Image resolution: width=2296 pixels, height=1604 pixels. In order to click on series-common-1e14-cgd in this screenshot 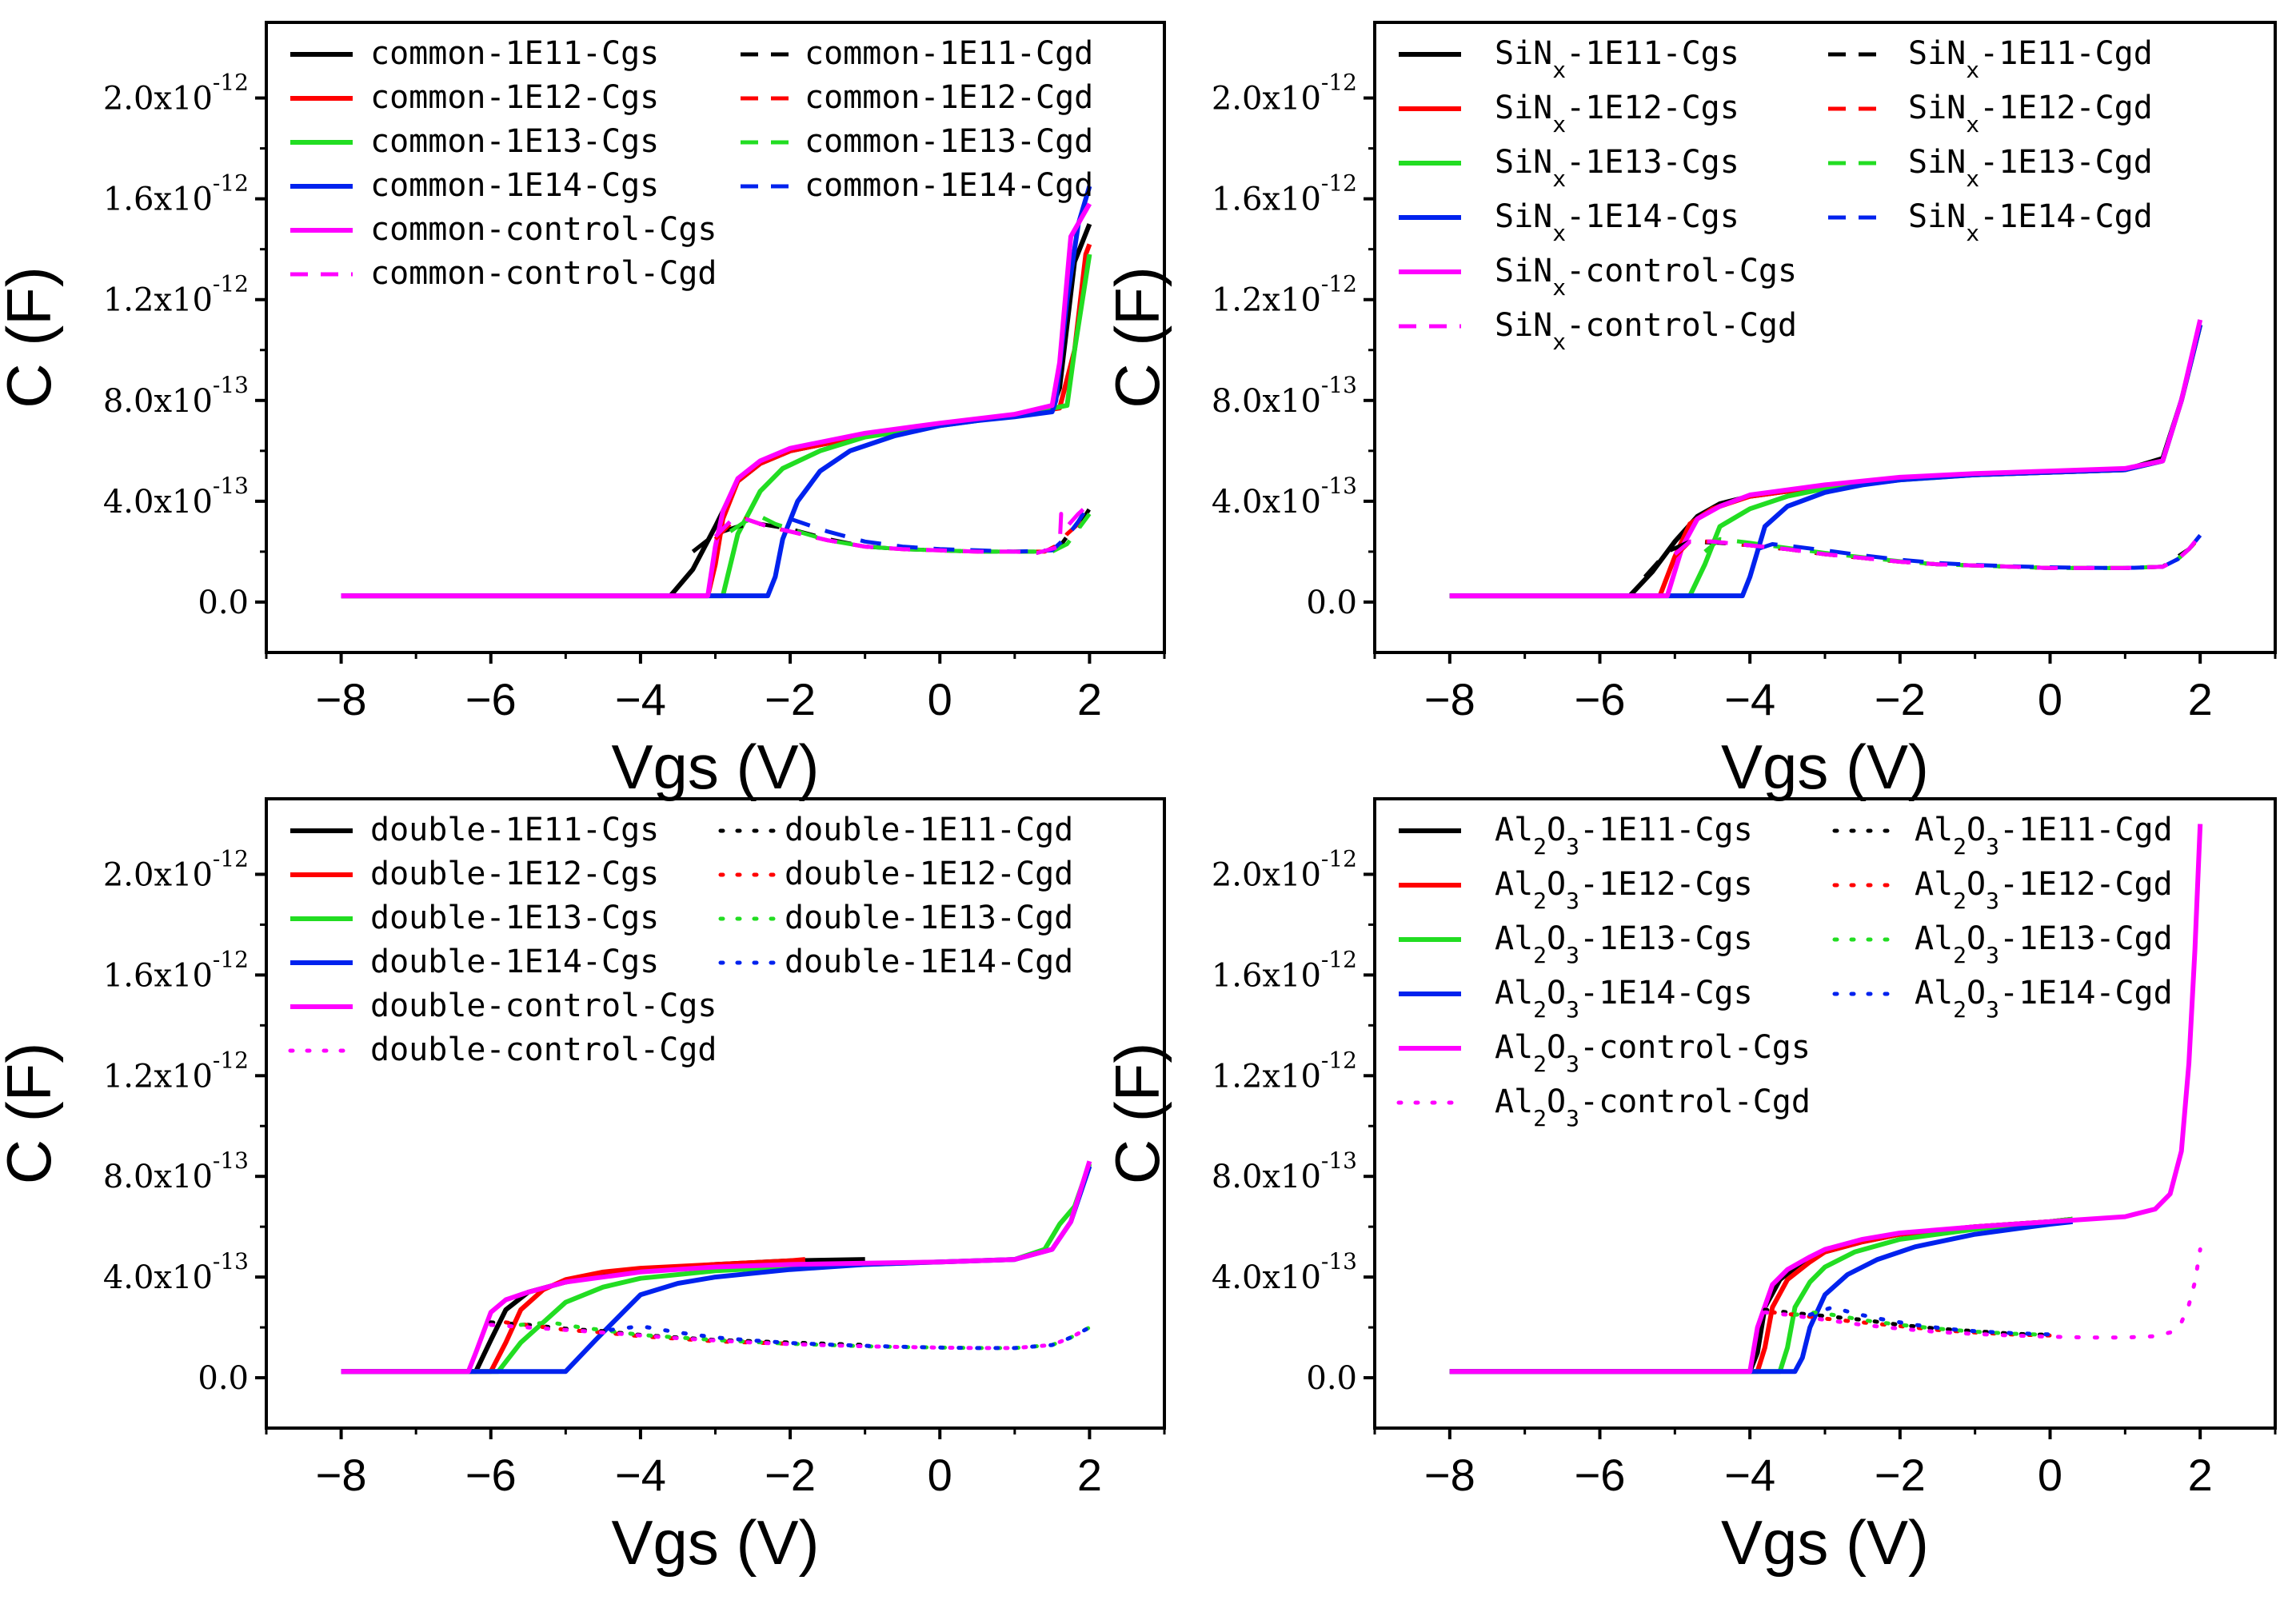, I will do `click(941, 528)`.